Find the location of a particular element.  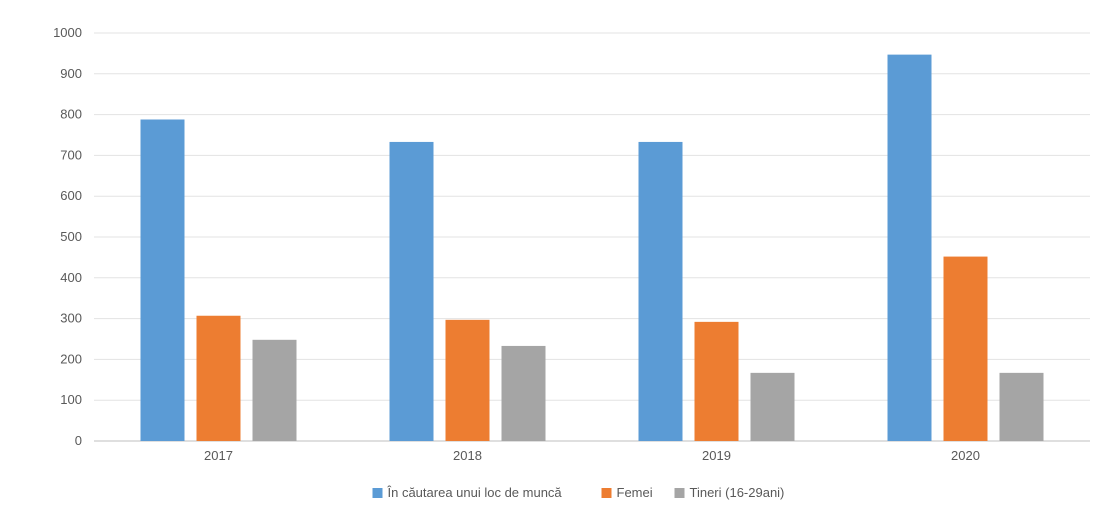

legend-label: Tineri (16-29ani) is located at coordinates (737, 492).